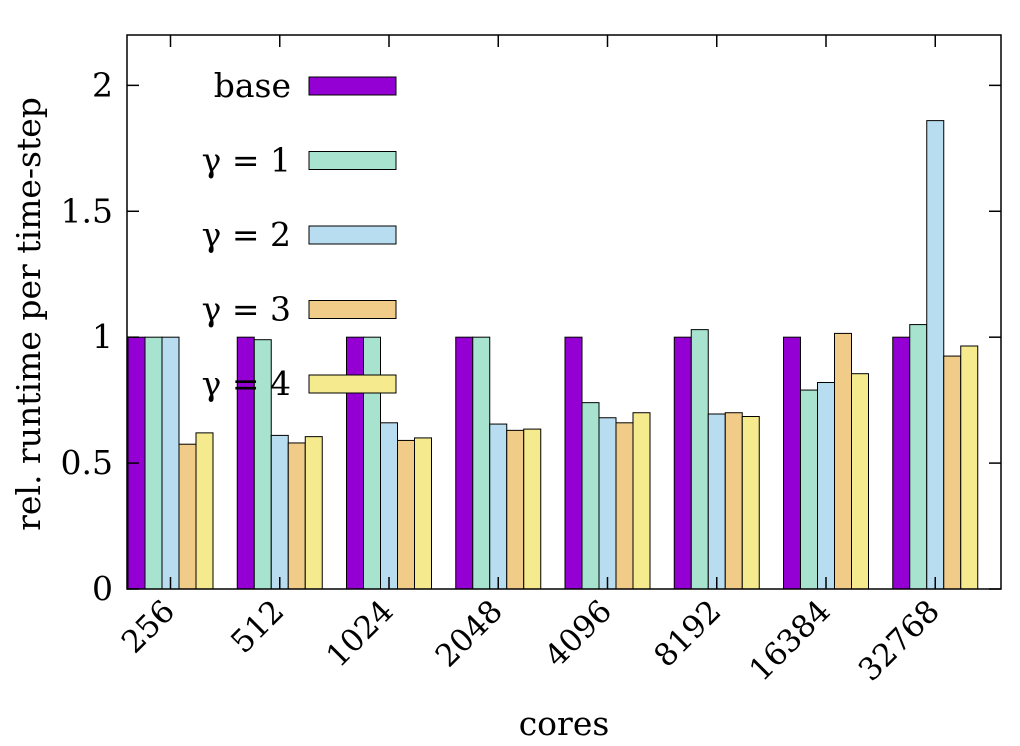 This screenshot has height=746, width=1020. Describe the element at coordinates (299, 234) in the screenshot. I see `legend: base γ = 1 γ = 2 γ = 3 γ = 4` at that location.